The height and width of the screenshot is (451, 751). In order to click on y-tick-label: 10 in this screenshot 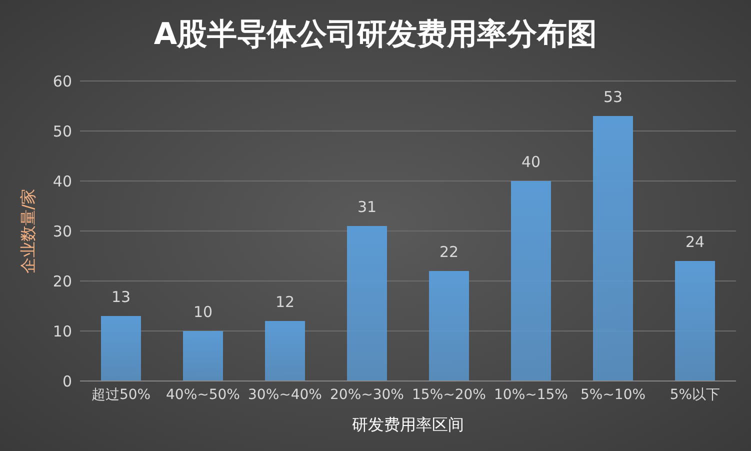, I will do `click(62, 331)`.